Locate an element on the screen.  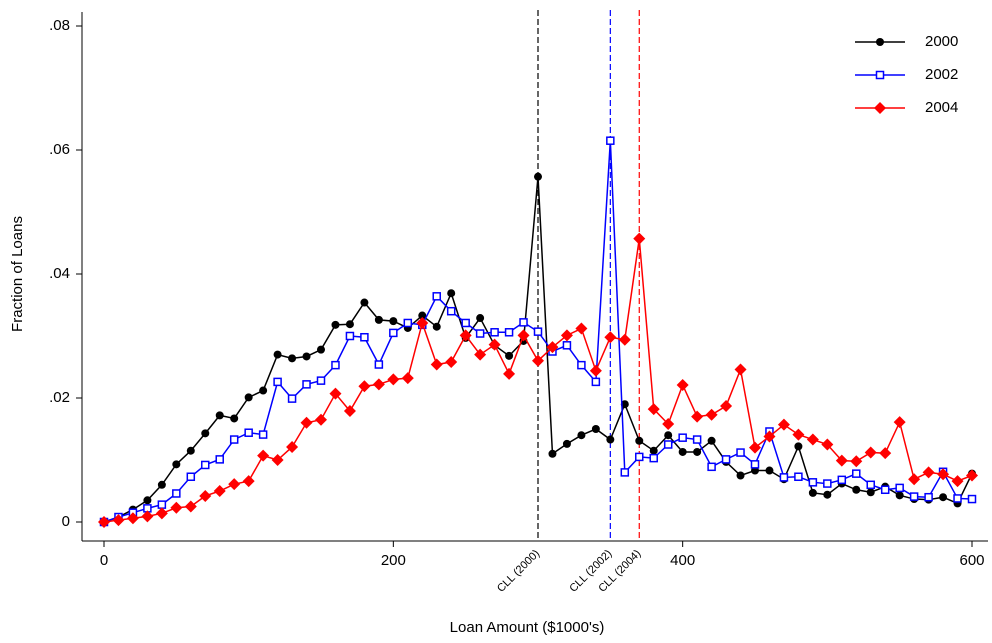
x-tick-label: 600 is located at coordinates (971, 560).